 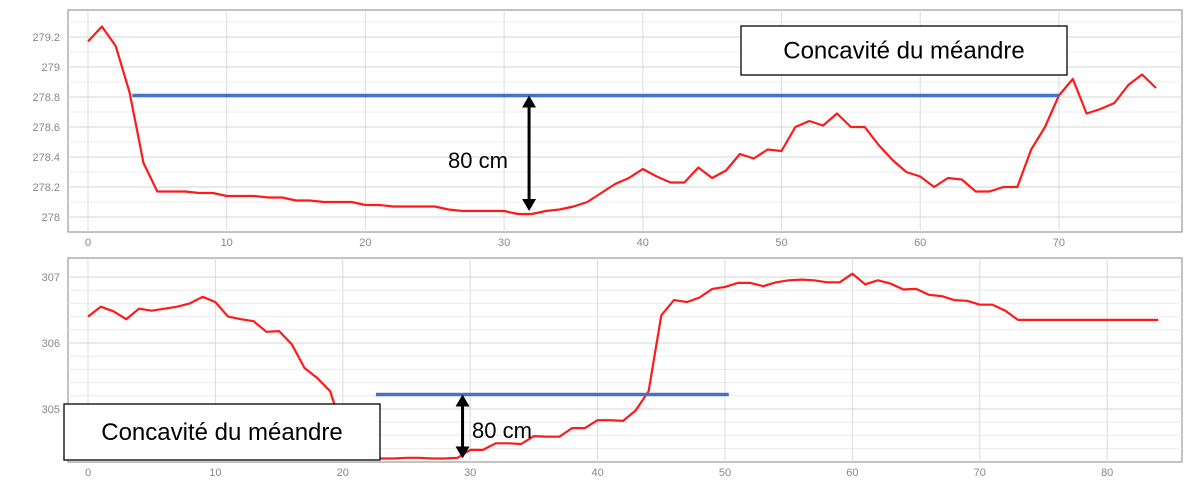 I want to click on y-tick-label: 278.8, so click(x=46, y=98).